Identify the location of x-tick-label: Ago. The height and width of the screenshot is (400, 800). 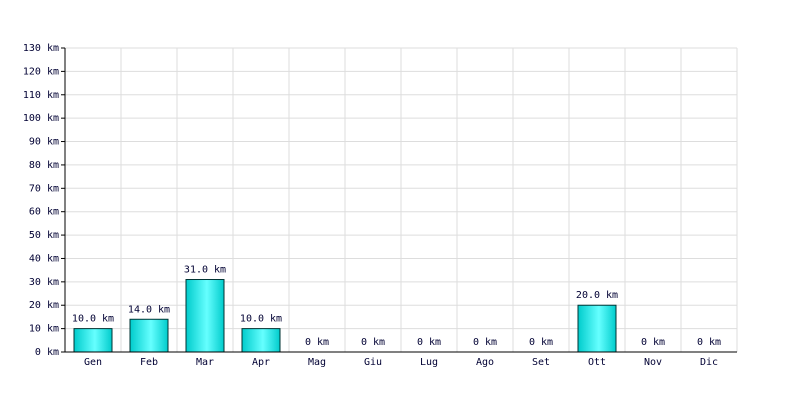
(485, 362).